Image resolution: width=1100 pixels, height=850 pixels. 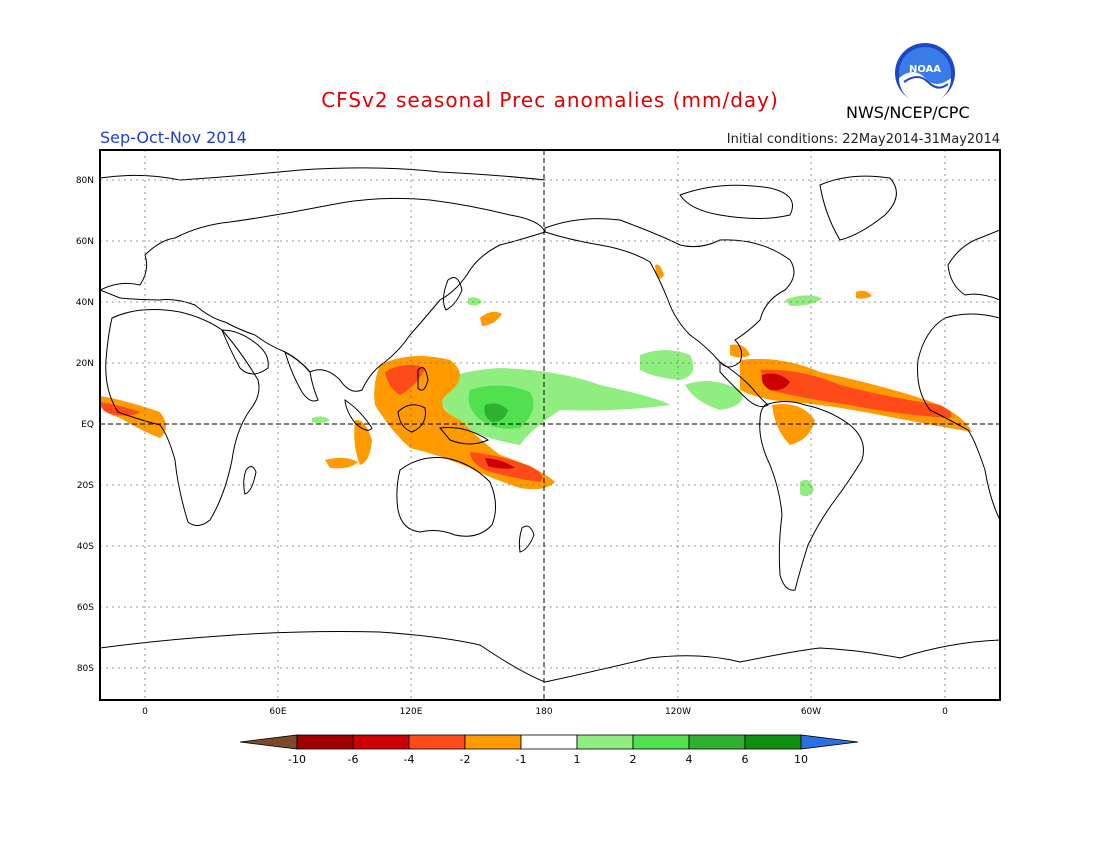 I want to click on coastline-sumatra, so click(x=358, y=415).